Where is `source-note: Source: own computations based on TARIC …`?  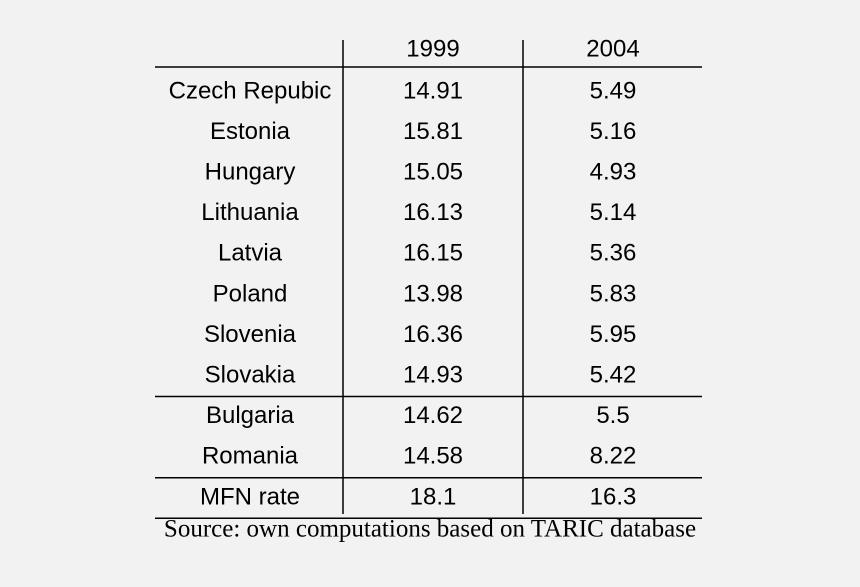 source-note: Source: own computations based on TARIC … is located at coordinates (430, 529).